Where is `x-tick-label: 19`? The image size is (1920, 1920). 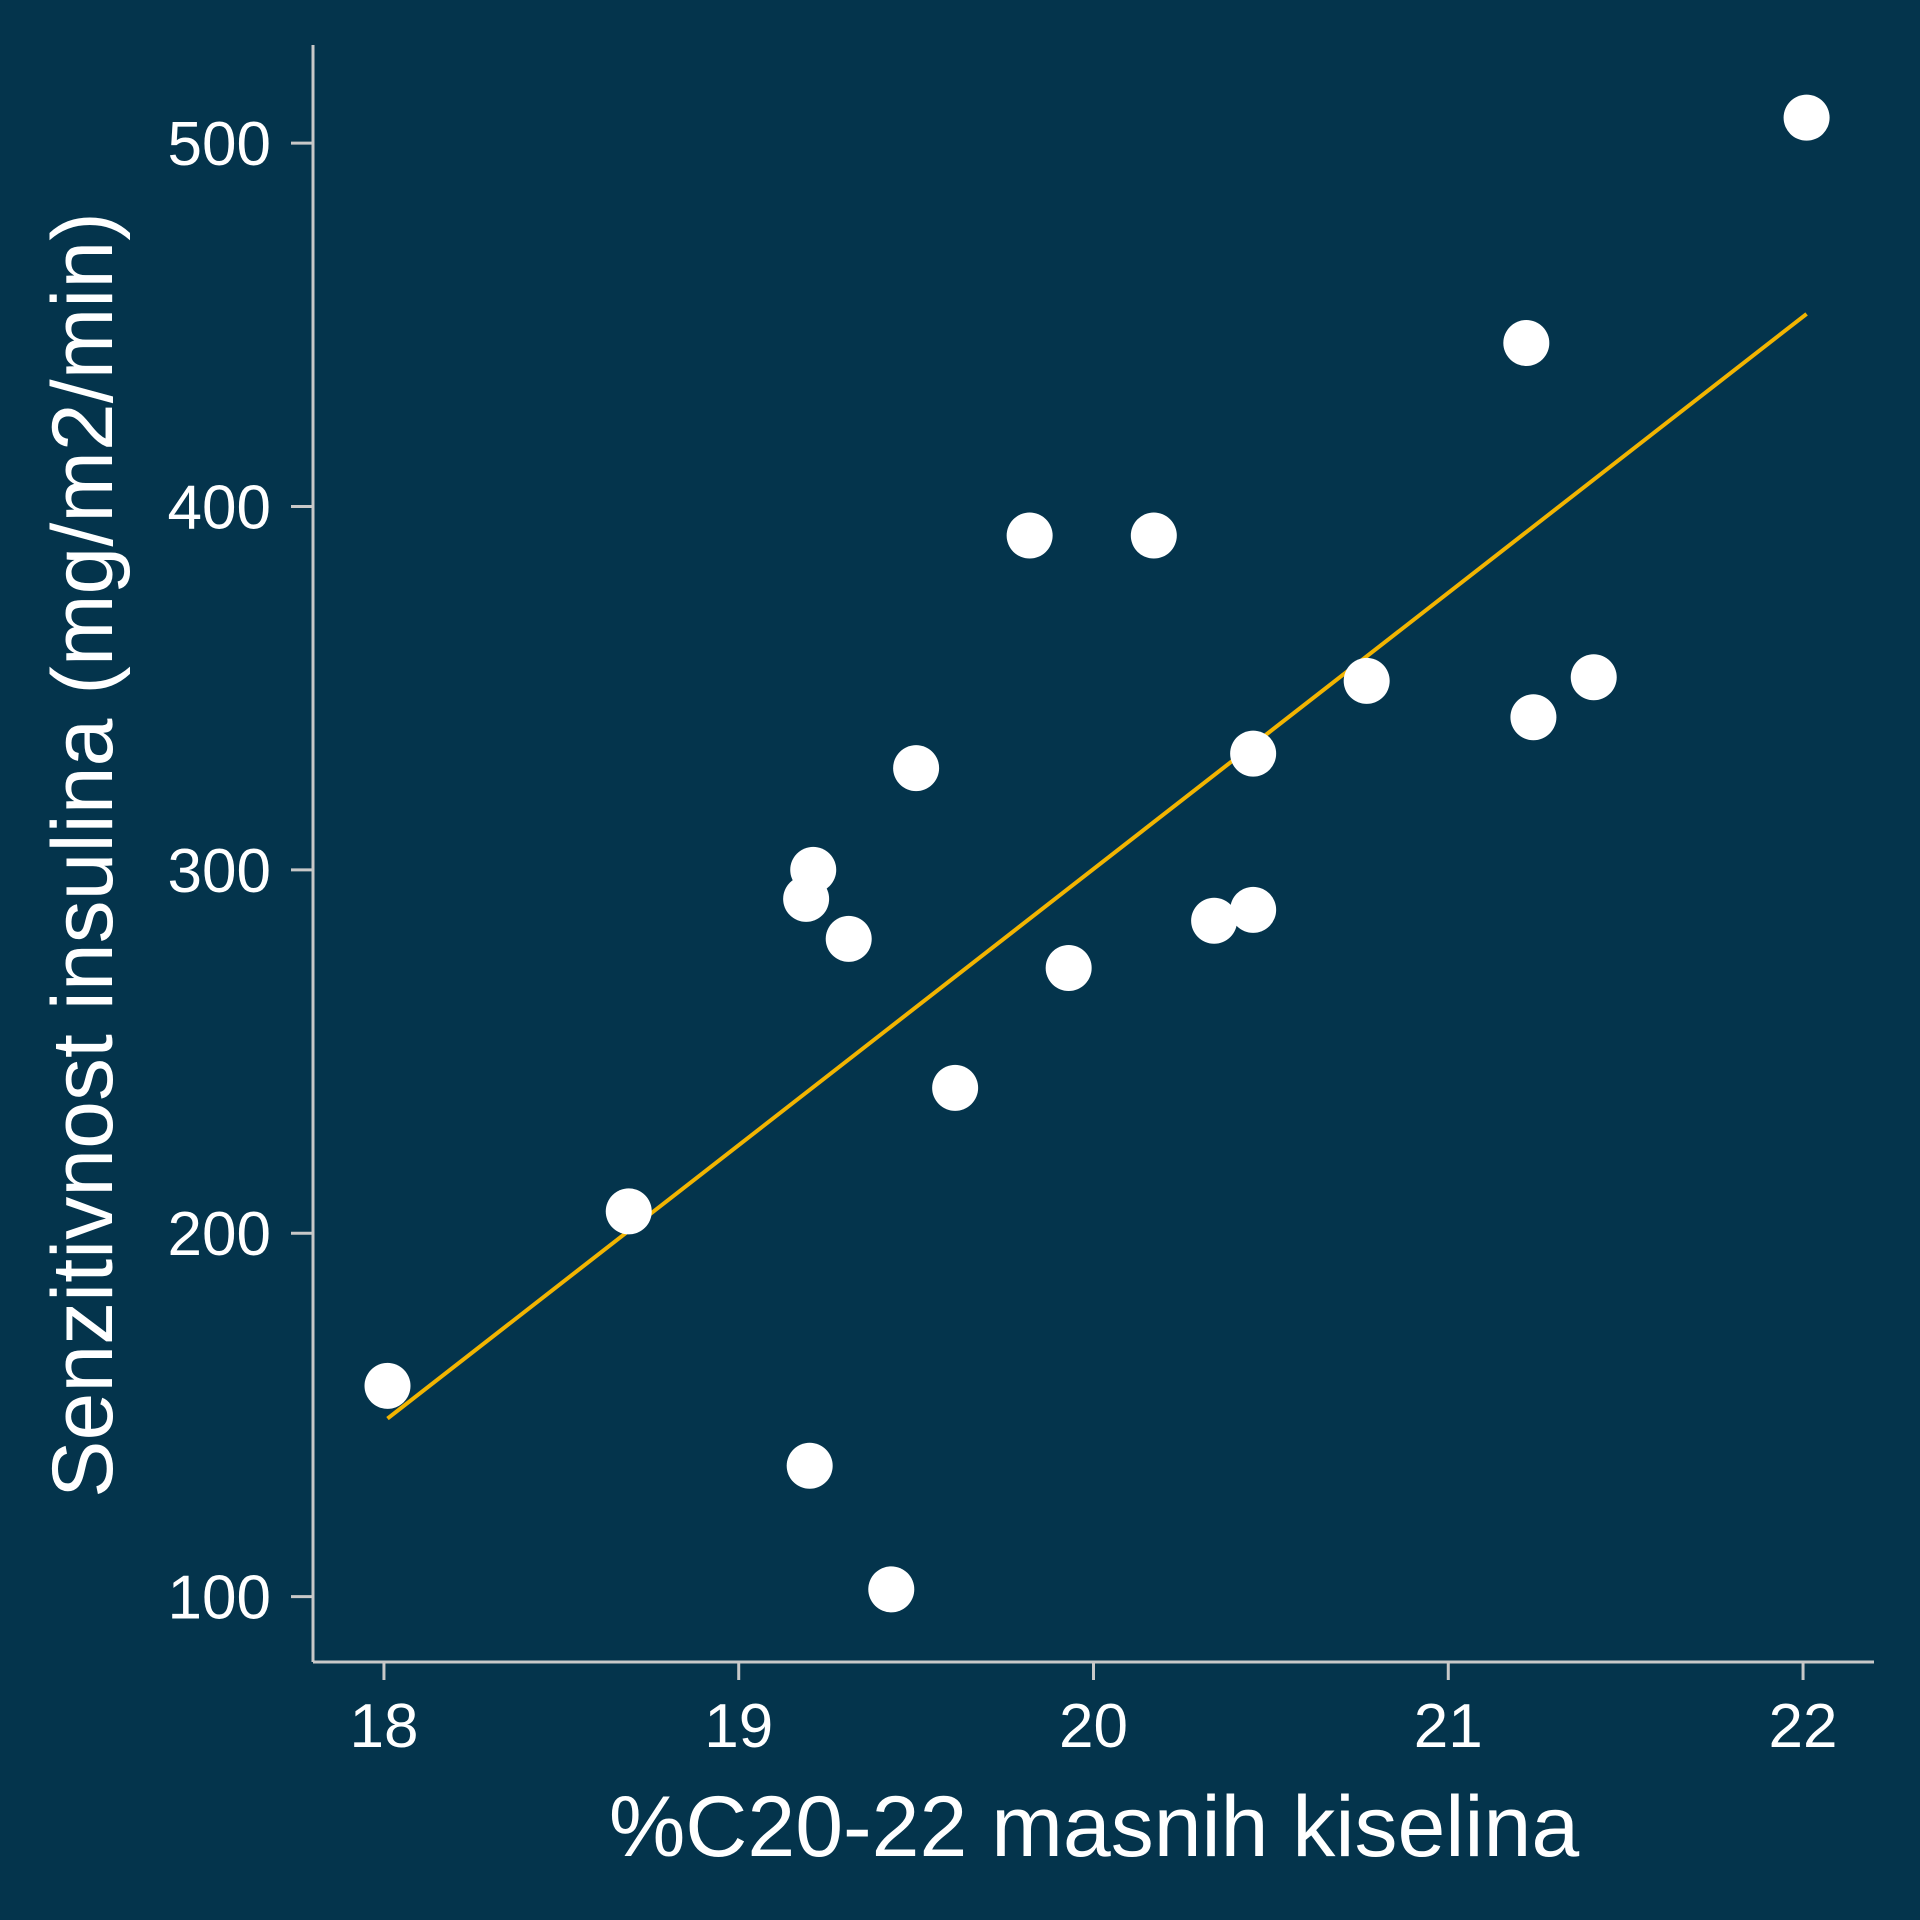 x-tick-label: 19 is located at coordinates (738, 1726).